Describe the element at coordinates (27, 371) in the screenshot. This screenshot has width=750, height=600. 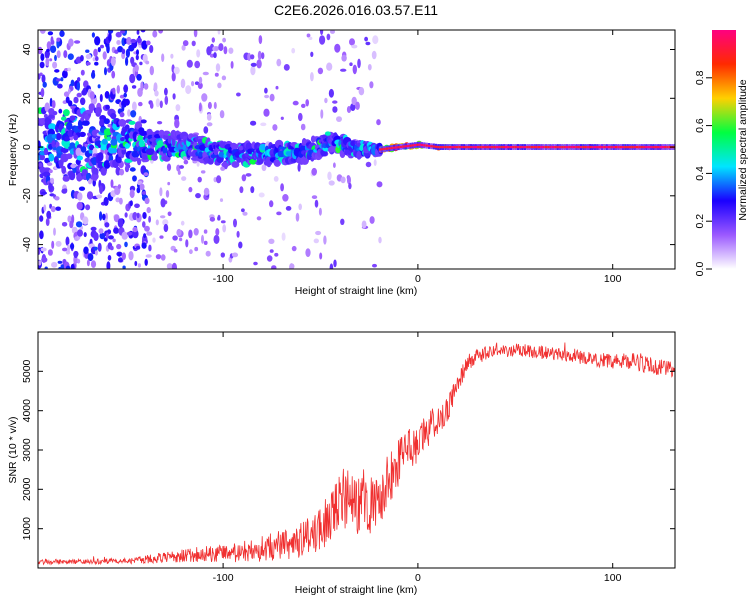
I see `y-tick-label: 5000` at that location.